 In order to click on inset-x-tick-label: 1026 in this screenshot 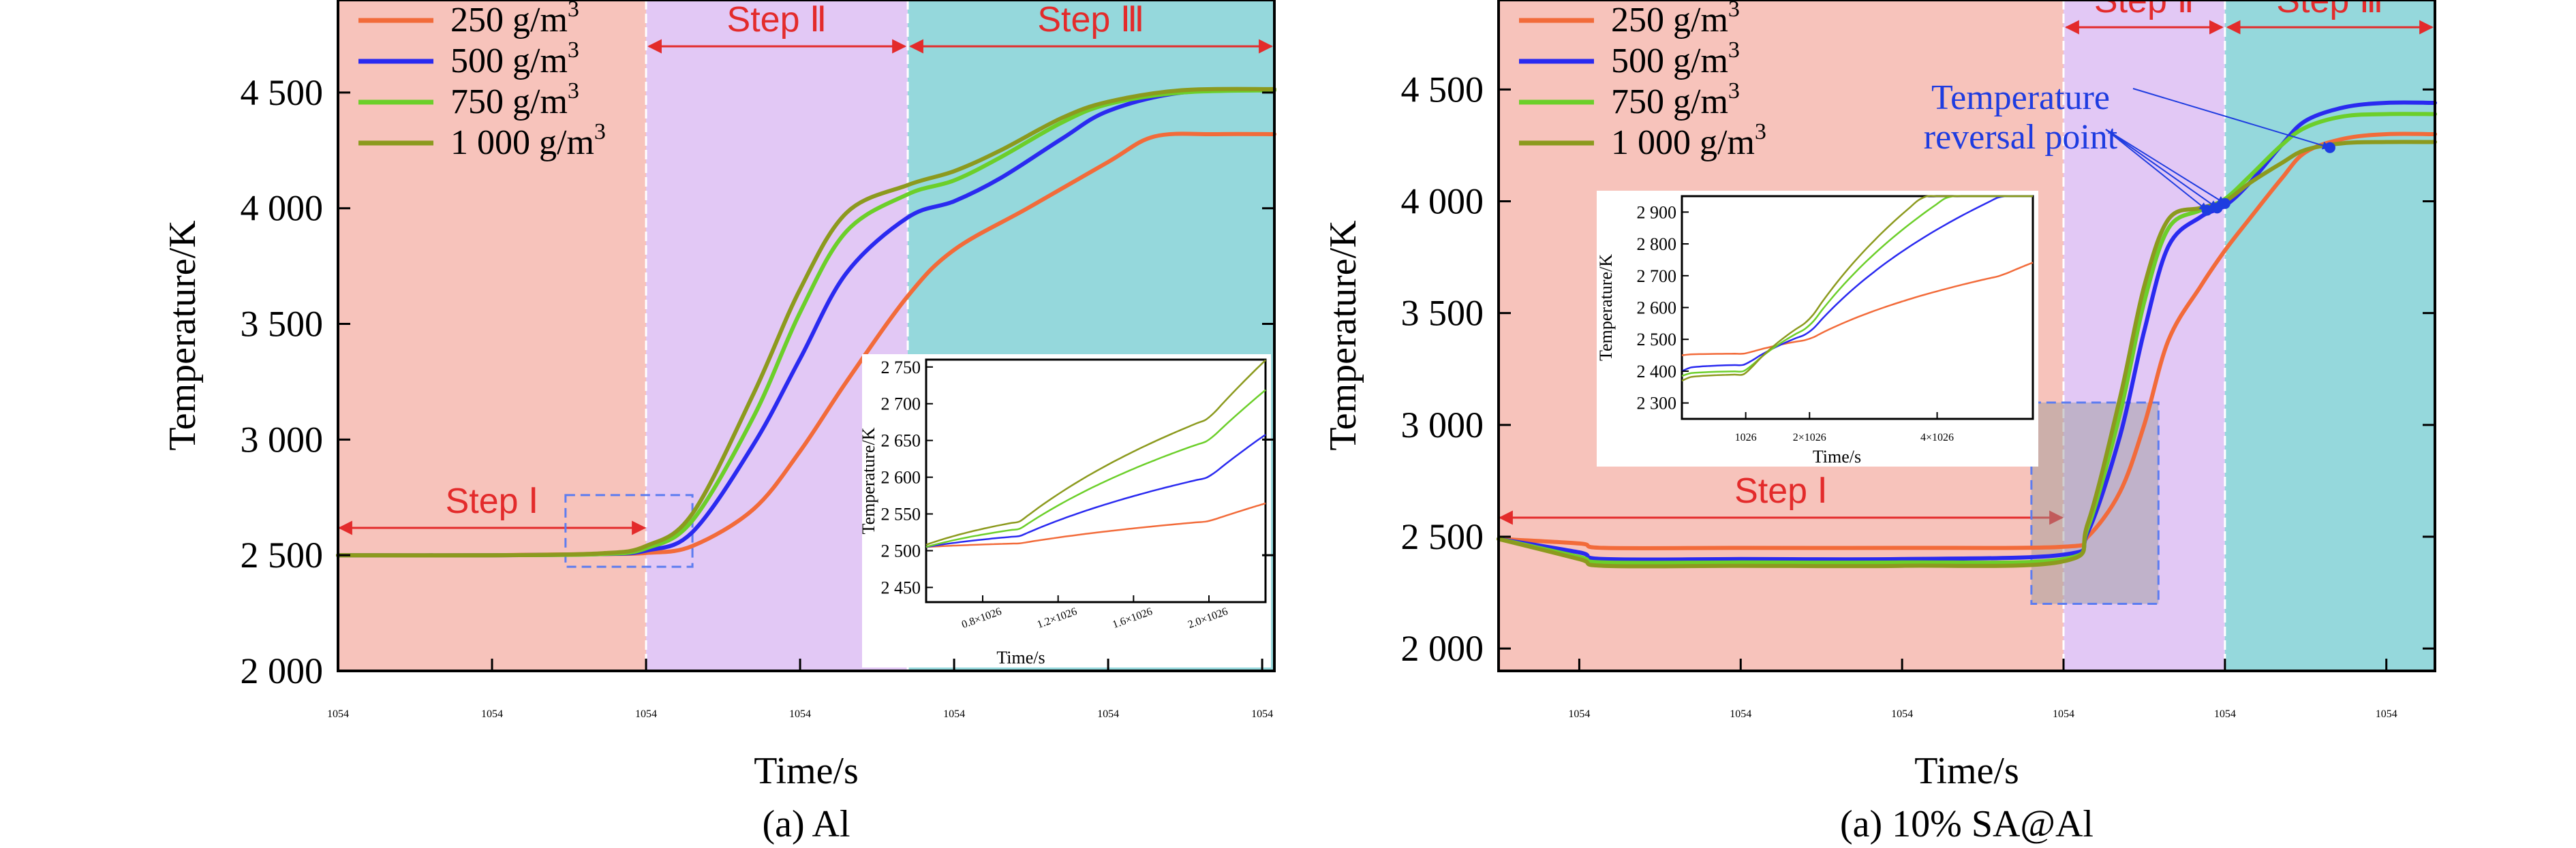, I will do `click(1746, 437)`.